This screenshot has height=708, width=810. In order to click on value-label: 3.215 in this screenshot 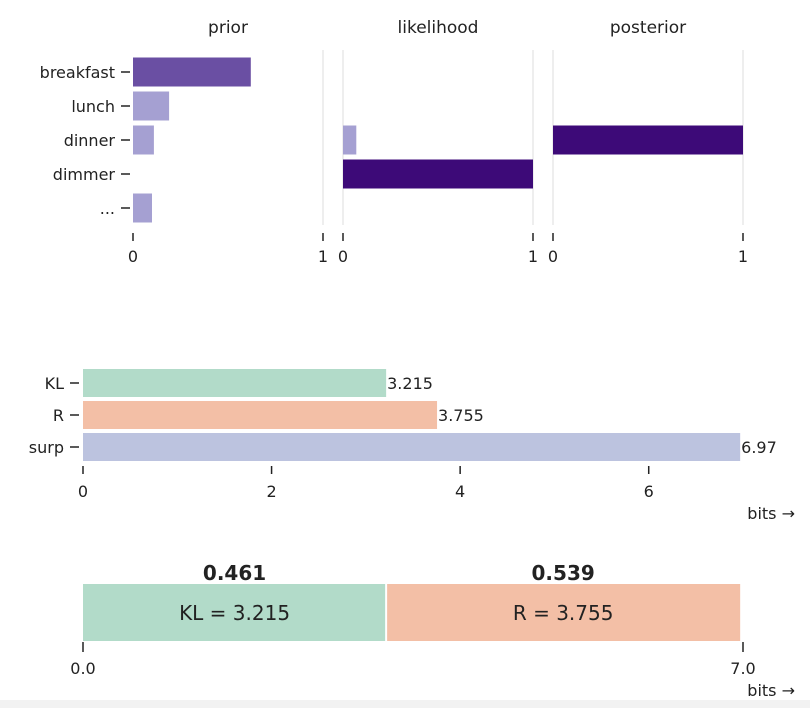, I will do `click(410, 383)`.